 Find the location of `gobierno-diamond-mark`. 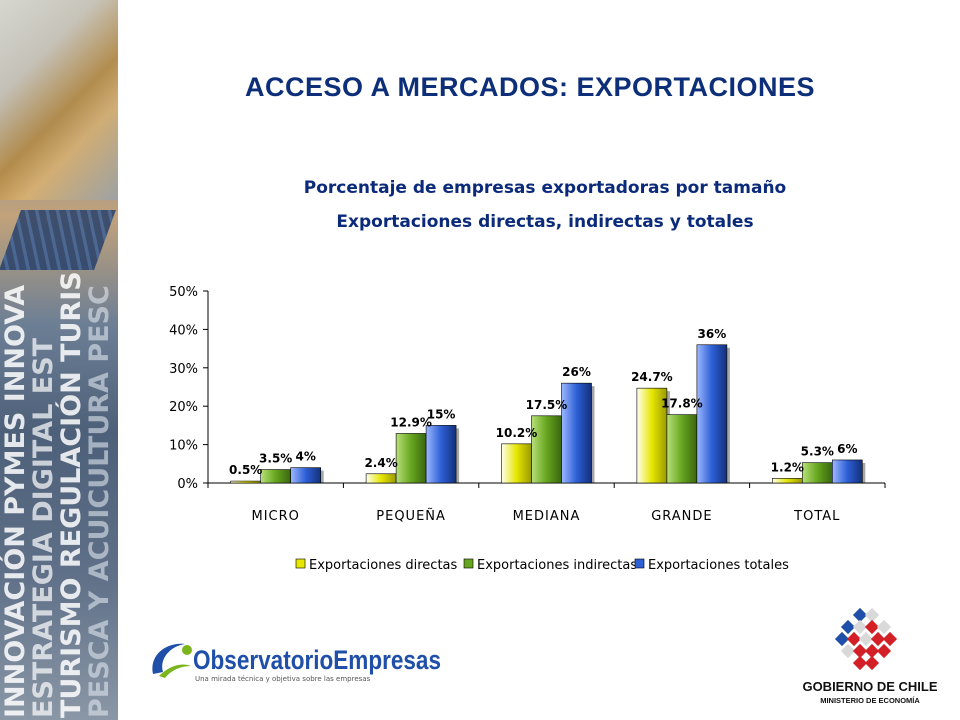

gobierno-diamond-mark is located at coordinates (866, 639).